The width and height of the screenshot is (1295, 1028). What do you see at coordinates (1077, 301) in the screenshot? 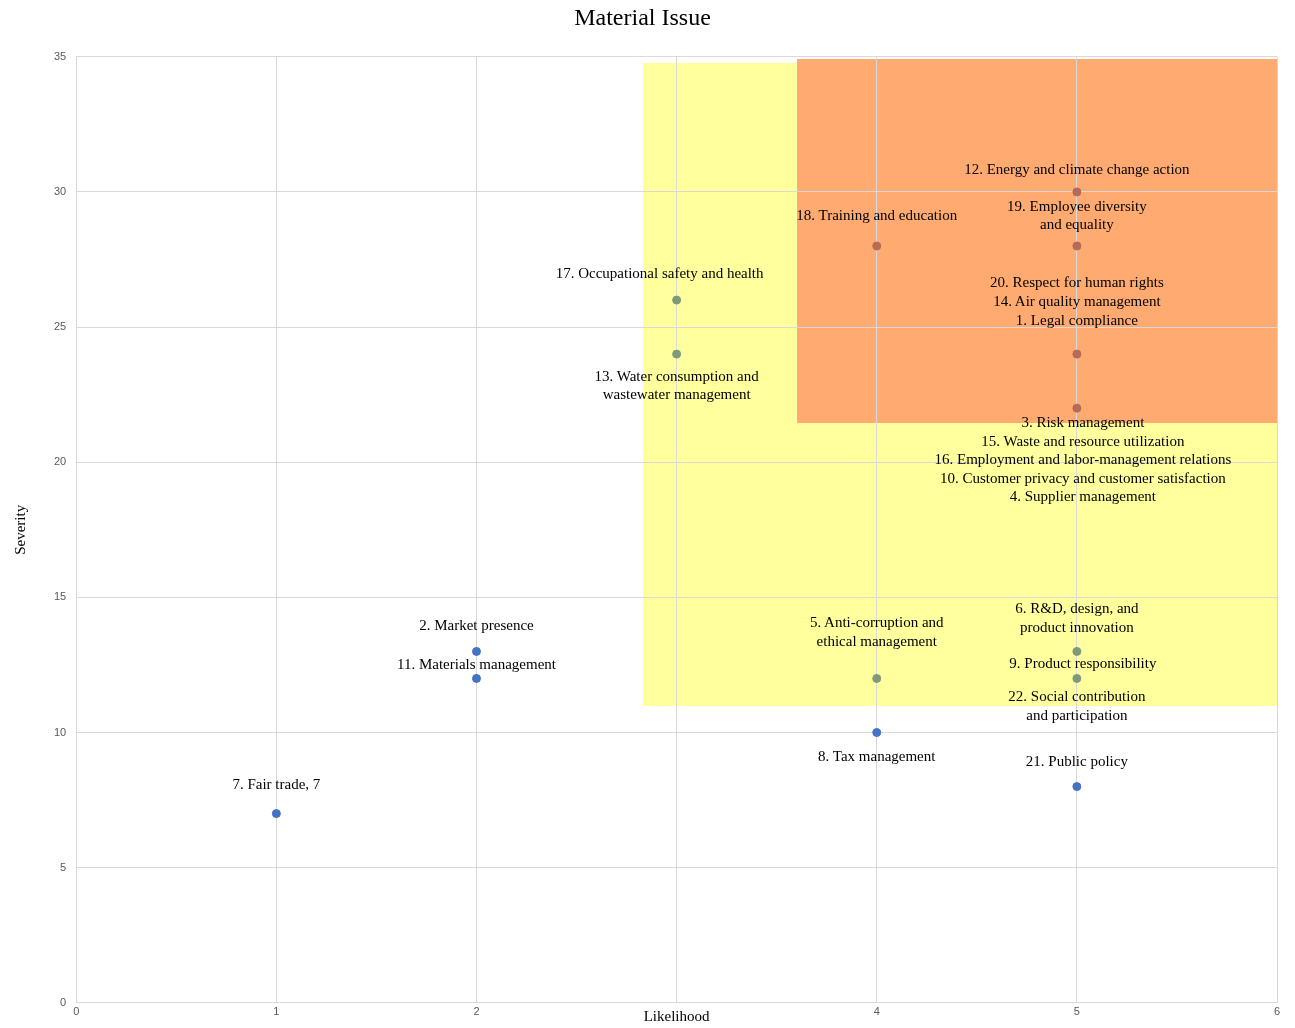
I see `annotation: 20. Respect for human rights 14. Air quality management 1. Legal compliance` at bounding box center [1077, 301].